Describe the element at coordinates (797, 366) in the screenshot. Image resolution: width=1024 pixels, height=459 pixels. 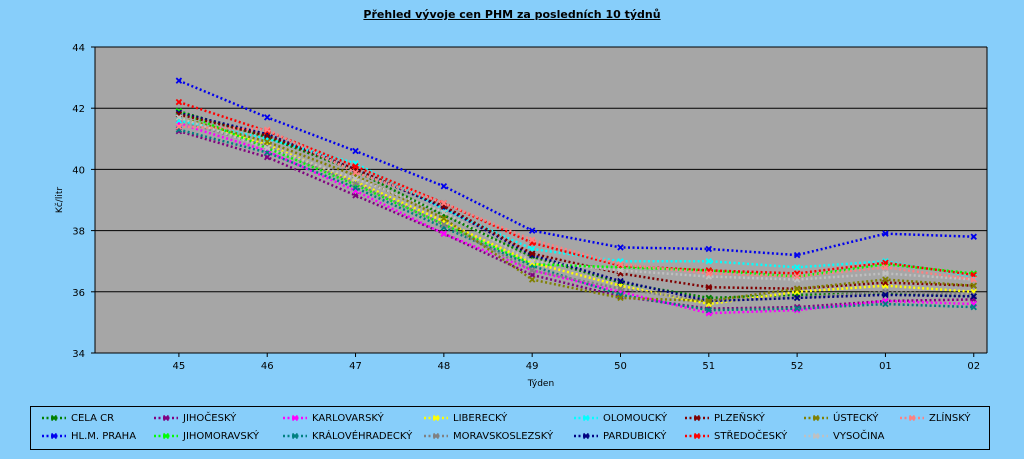
I see `x-tick-label: 52` at that location.